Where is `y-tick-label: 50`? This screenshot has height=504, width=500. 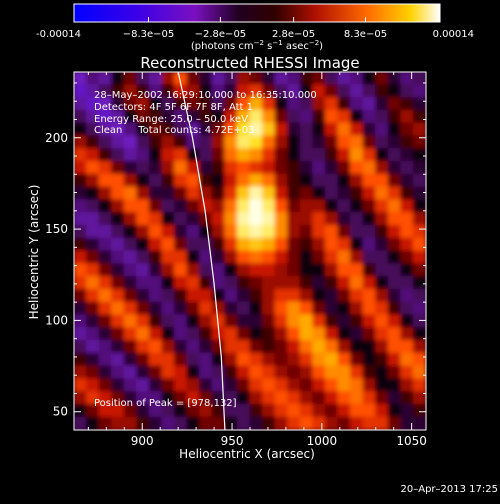 y-tick-label: 50 is located at coordinates (60, 412).